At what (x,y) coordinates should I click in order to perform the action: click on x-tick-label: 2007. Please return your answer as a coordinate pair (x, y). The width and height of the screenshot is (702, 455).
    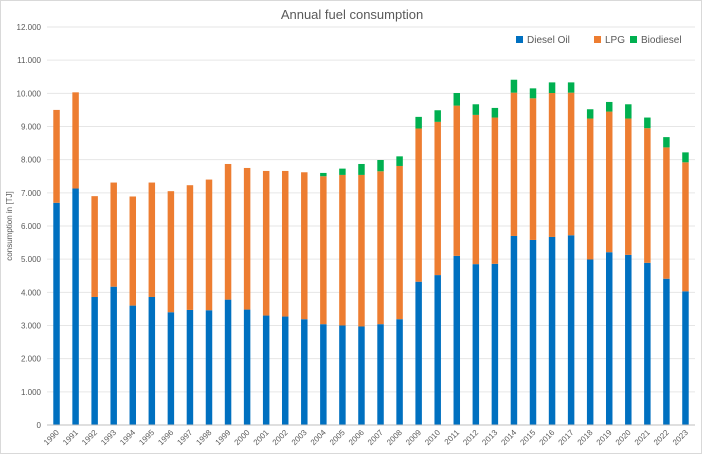
    Looking at the image, I should click on (375, 437).